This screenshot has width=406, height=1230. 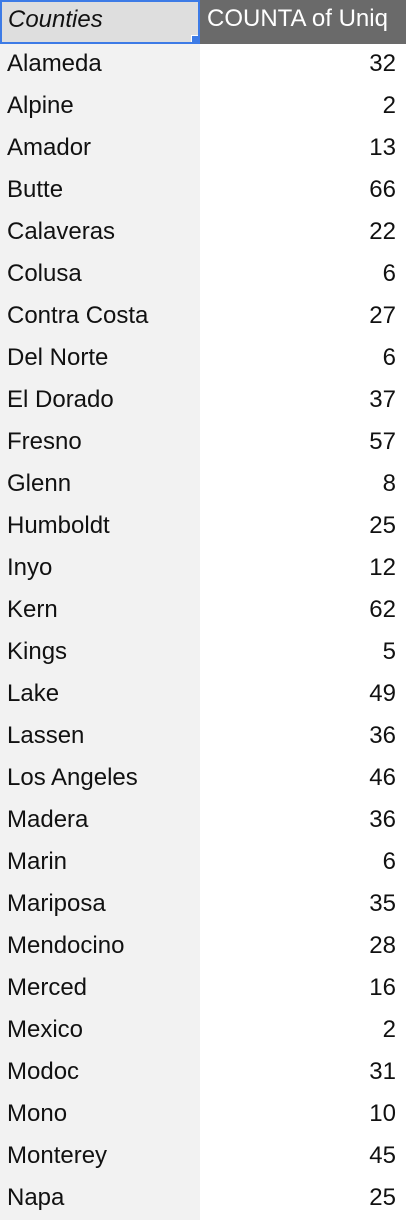 I want to click on table-row: Humboldt 25, so click(x=203, y=527).